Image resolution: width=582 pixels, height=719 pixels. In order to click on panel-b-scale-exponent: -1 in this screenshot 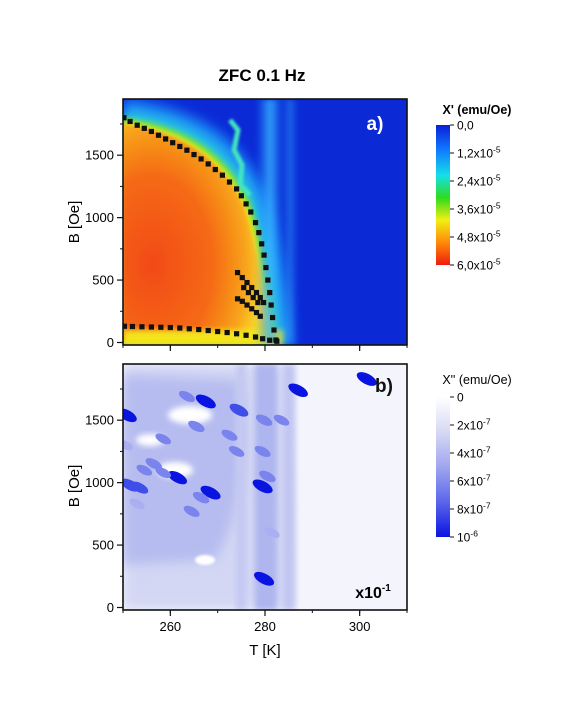, I will do `click(386, 588)`.